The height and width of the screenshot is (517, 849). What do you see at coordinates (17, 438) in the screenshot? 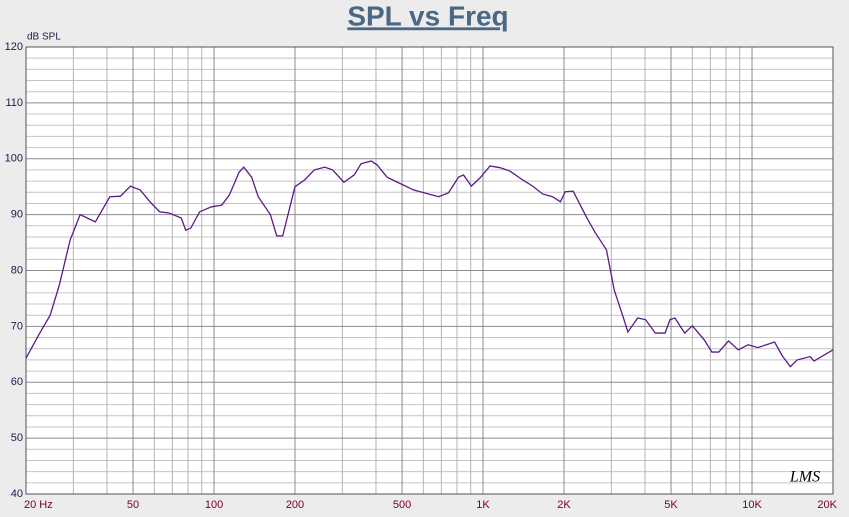
I see `y-tick-label: 50` at bounding box center [17, 438].